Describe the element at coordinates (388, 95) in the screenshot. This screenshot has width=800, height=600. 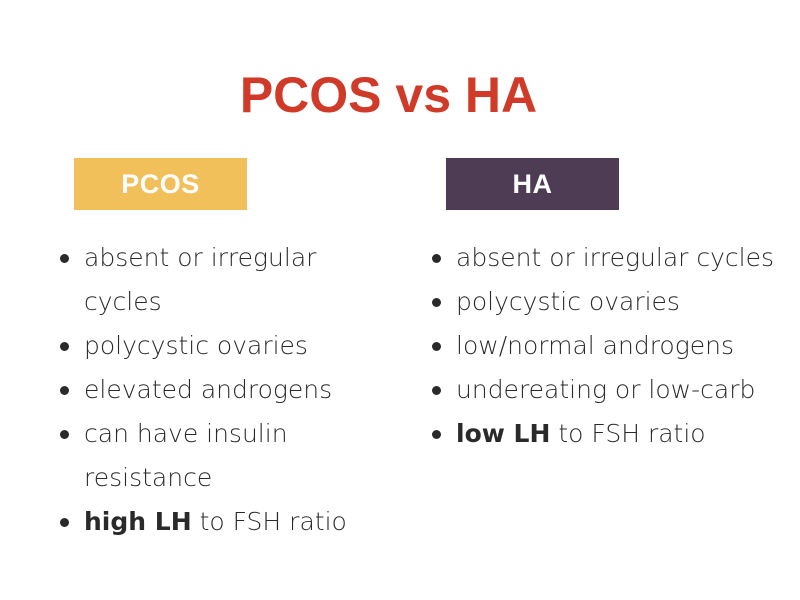
I see `page-title: PCOS vs HA` at that location.